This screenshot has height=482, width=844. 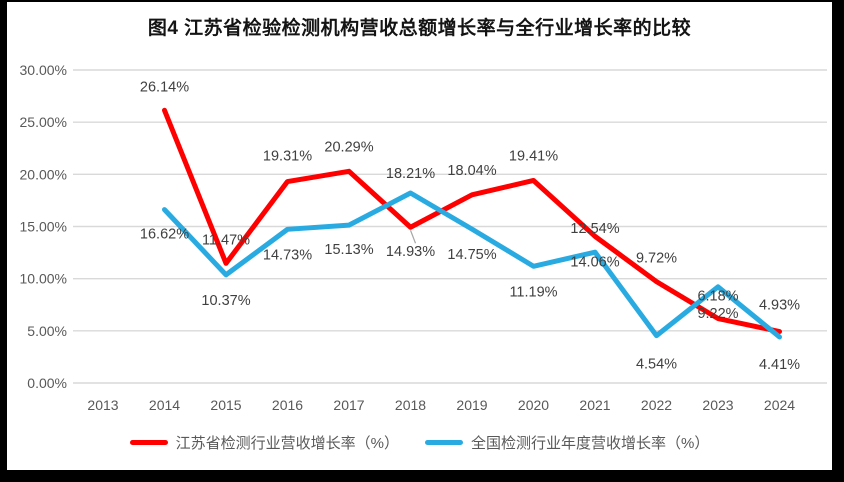 What do you see at coordinates (656, 259) in the screenshot?
I see `data-label: 9.72%` at bounding box center [656, 259].